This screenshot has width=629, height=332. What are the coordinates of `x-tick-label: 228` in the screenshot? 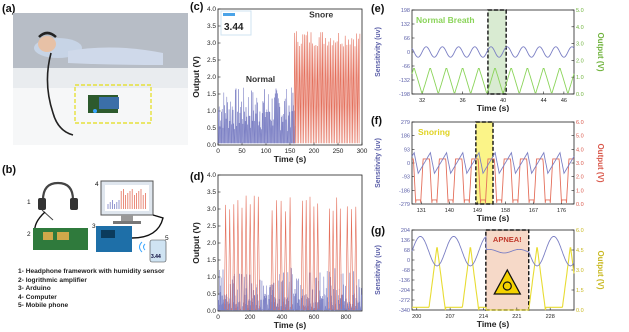 It's located at (550, 317).